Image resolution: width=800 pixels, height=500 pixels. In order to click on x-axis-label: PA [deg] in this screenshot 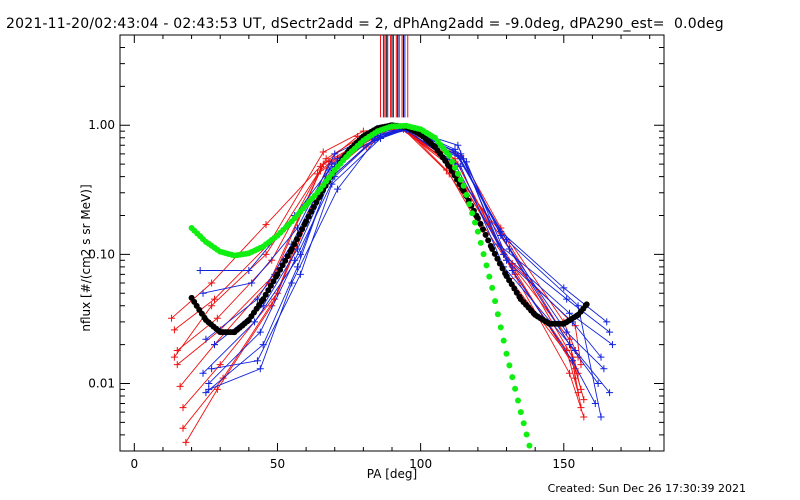, I will do `click(392, 474)`.